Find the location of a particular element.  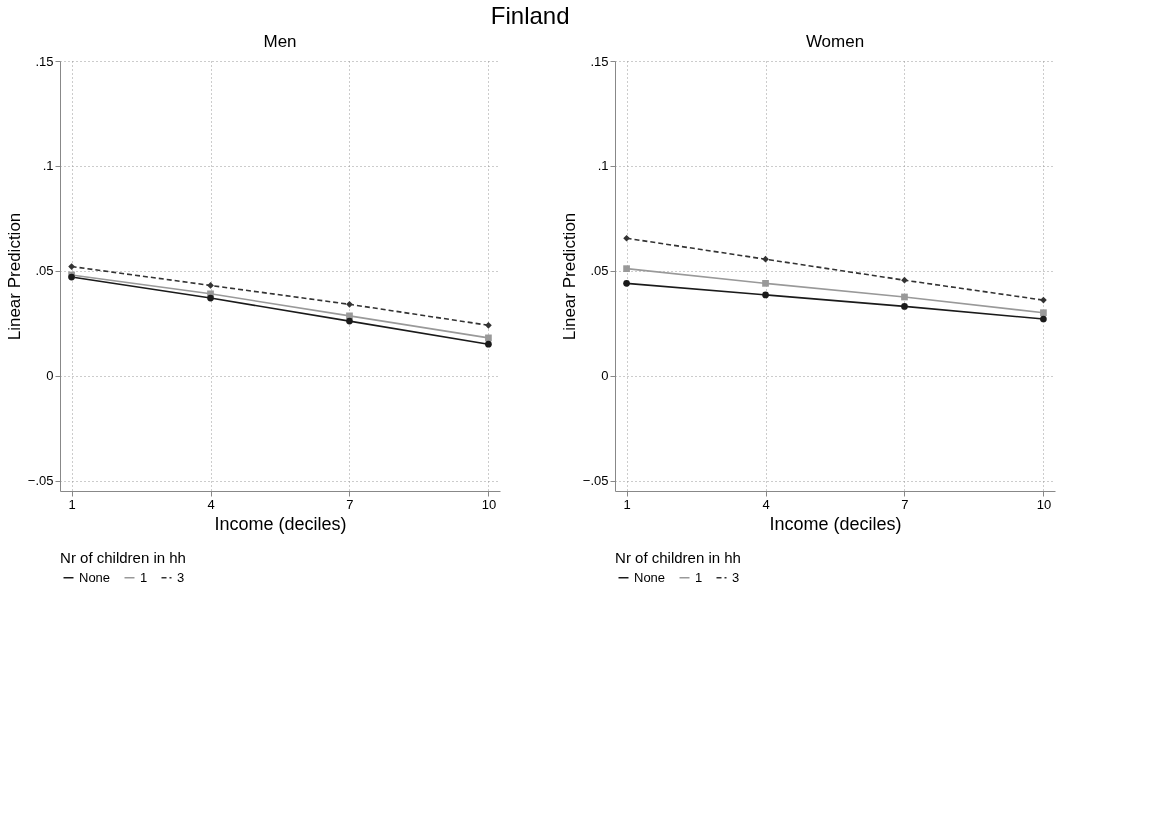

text: Finland is located at coordinates (530, 15).